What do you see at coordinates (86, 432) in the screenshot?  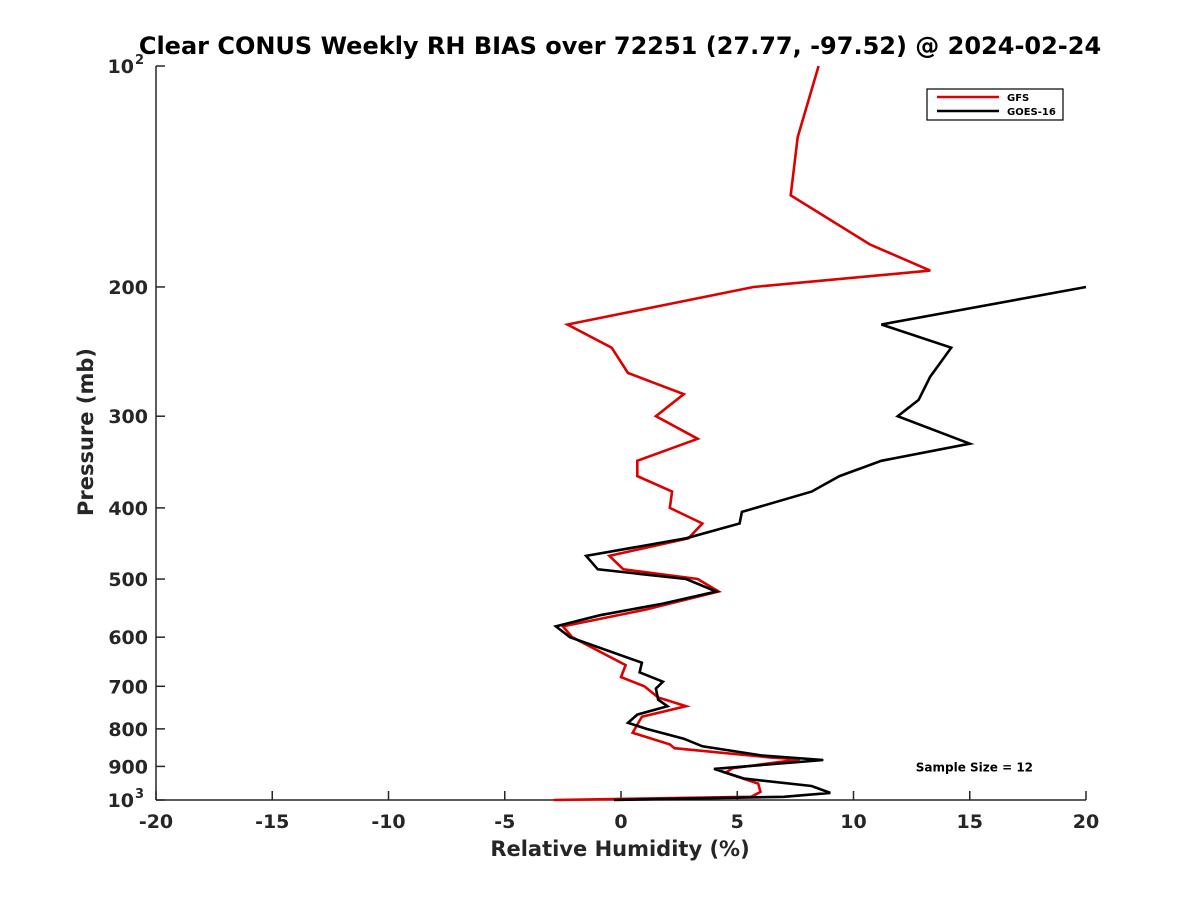 I see `y-axis-label: Pressure (mb)` at bounding box center [86, 432].